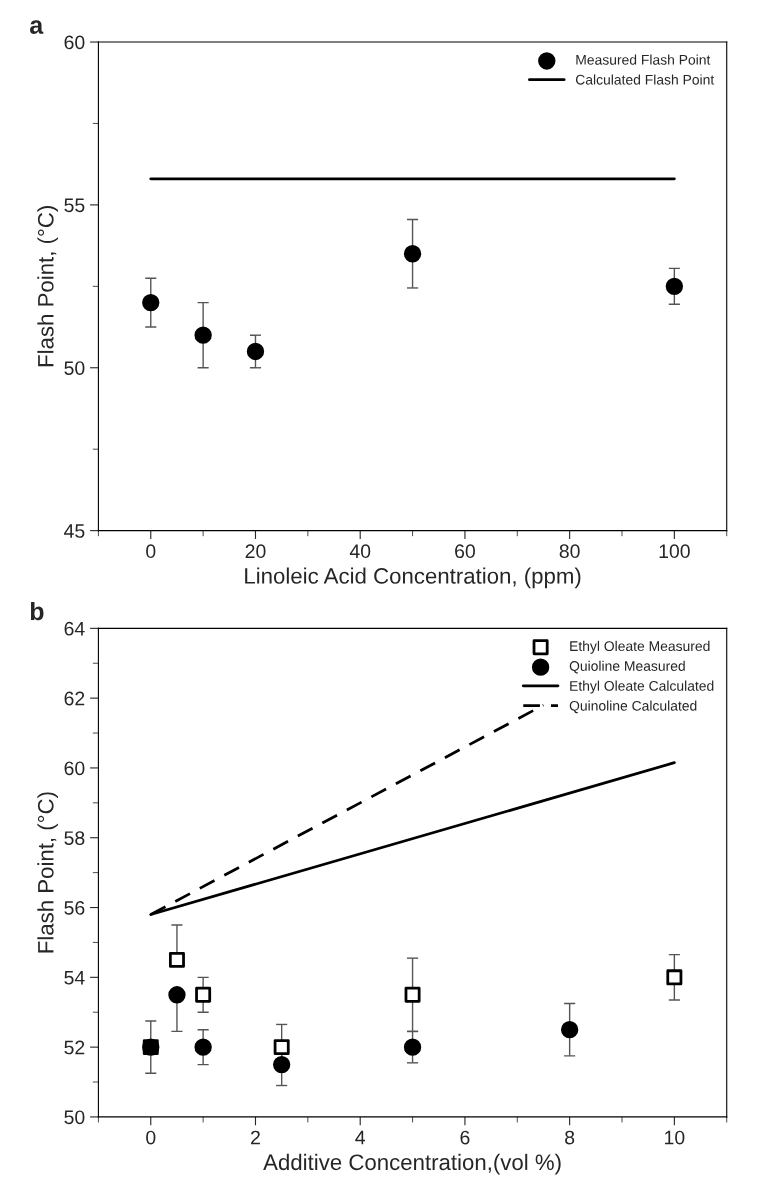  Describe the element at coordinates (74, 1047) in the screenshot. I see `y-tick-label: 52` at that location.